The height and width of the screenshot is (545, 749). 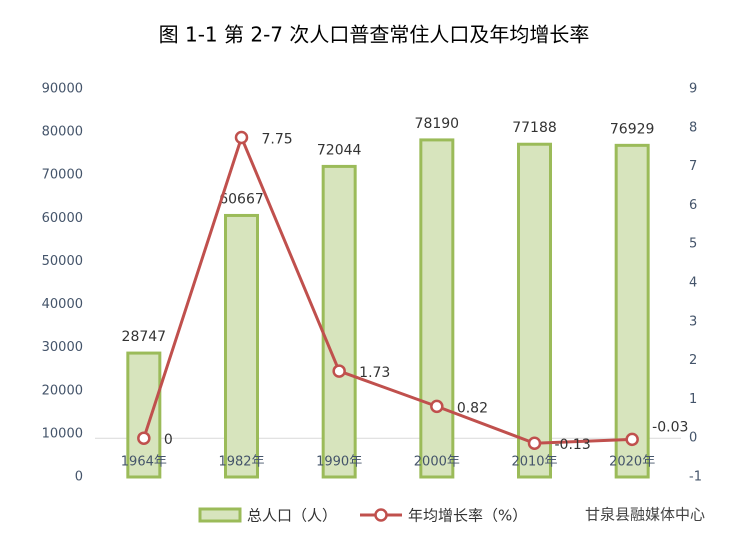 I want to click on y-tick-label: 20000, so click(x=62, y=390).